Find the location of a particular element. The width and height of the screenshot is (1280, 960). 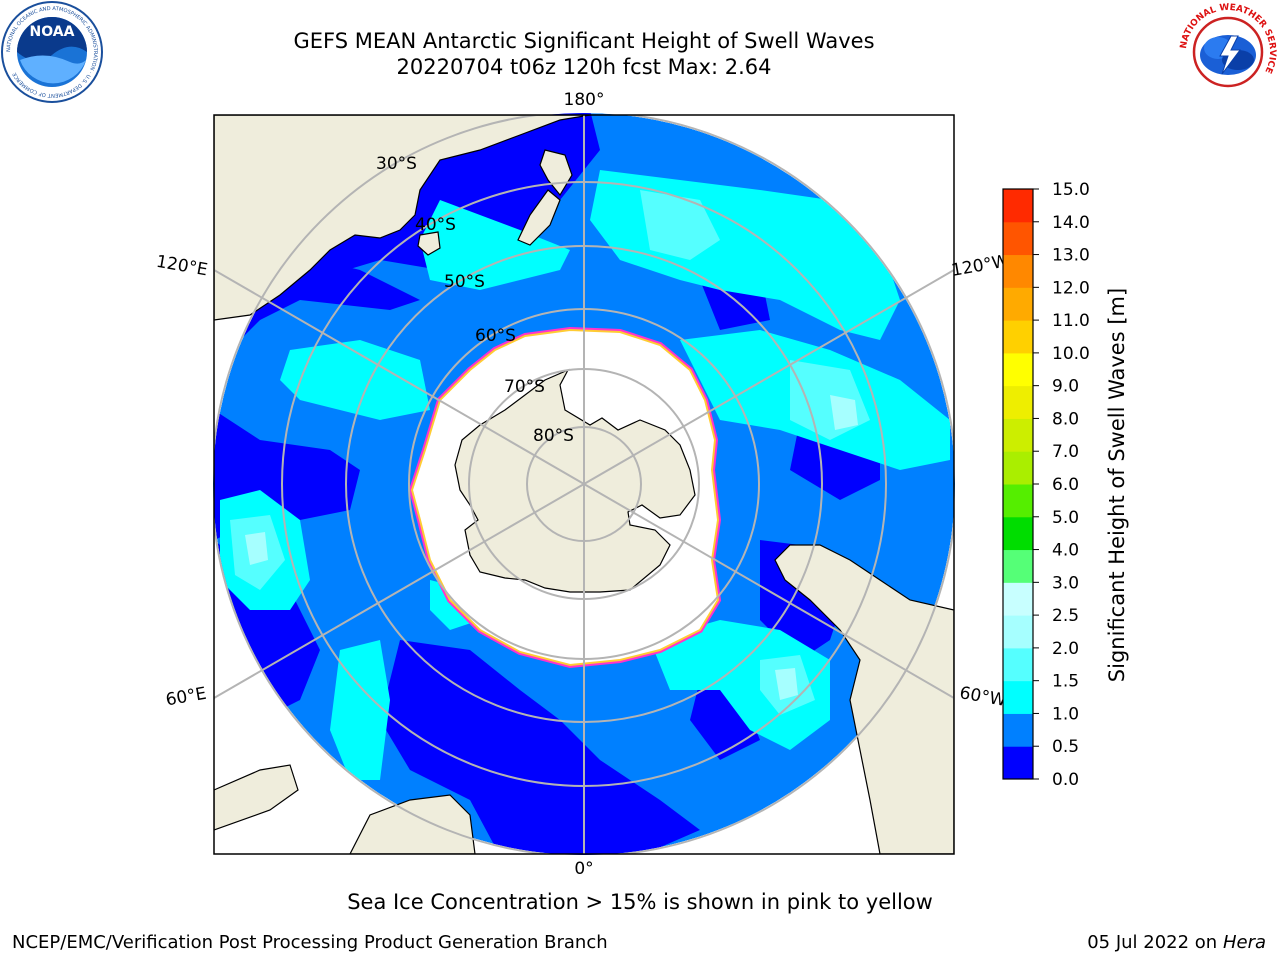

meridian-label-60w: 60°W is located at coordinates (983, 697).